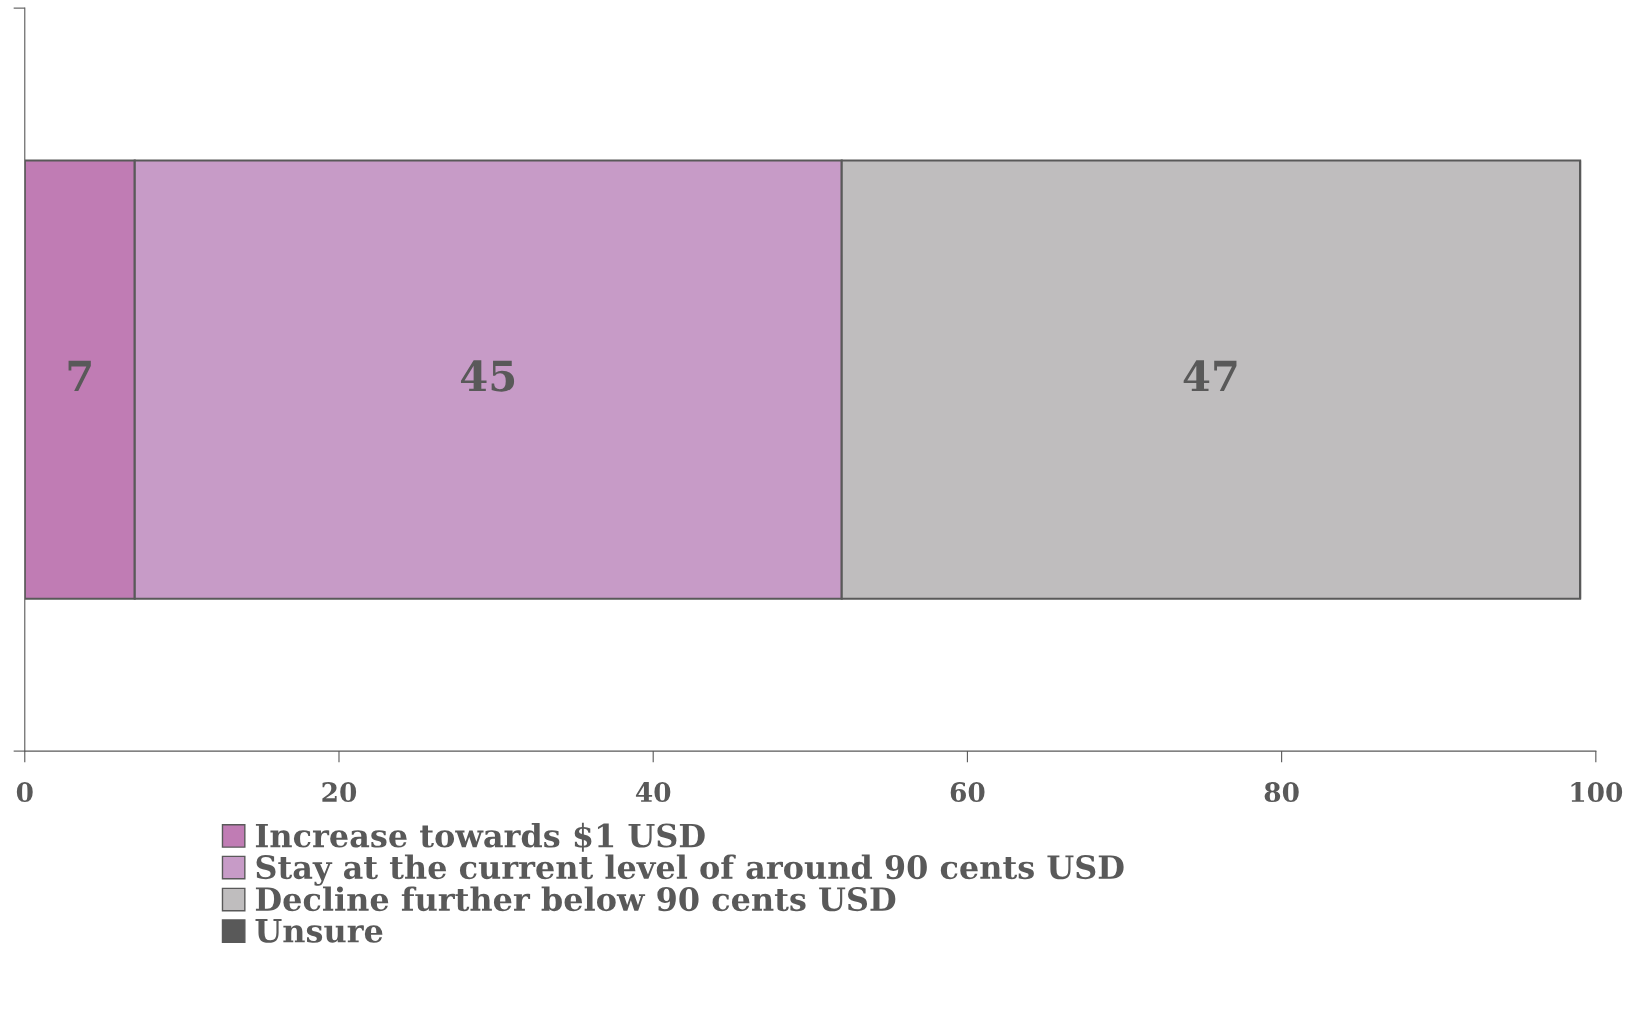 Image resolution: width=1652 pixels, height=1015 pixels. I want to click on legend-label: Unsure, so click(319, 931).